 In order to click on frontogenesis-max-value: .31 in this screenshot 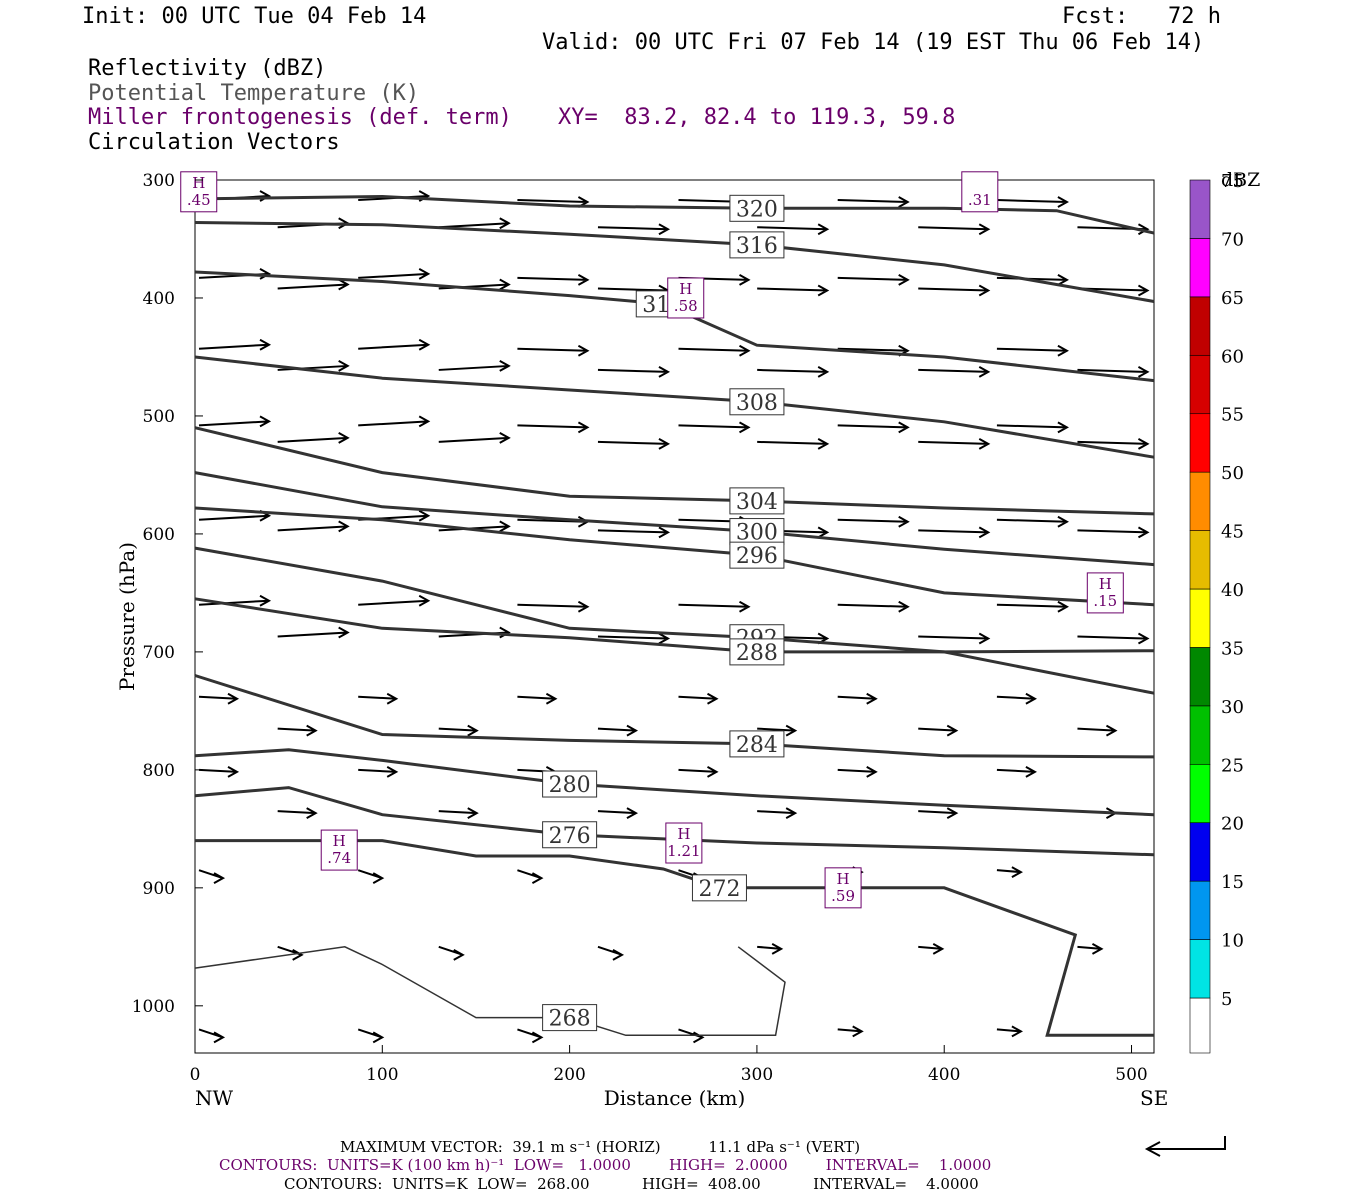, I will do `click(980, 200)`.